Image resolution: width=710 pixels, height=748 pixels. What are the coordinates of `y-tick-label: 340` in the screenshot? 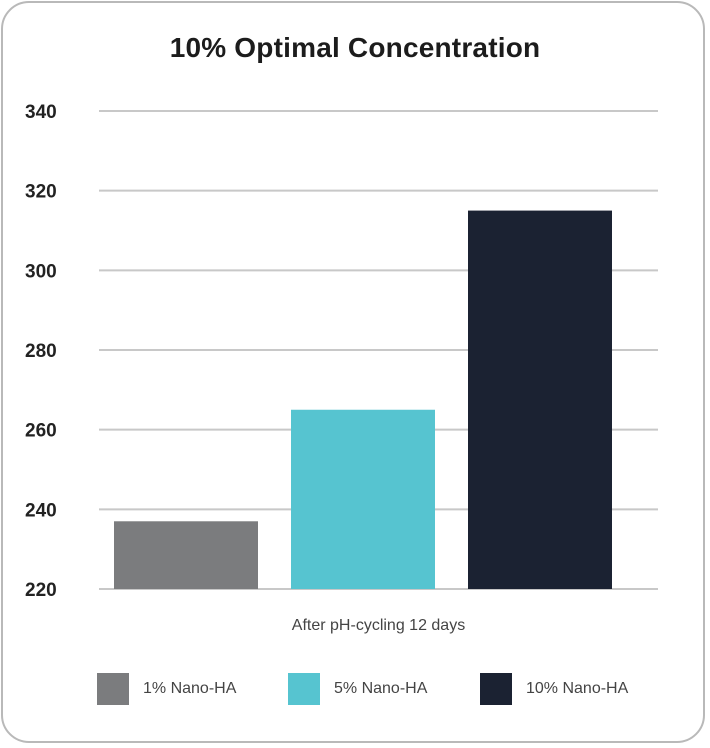 It's located at (41, 112).